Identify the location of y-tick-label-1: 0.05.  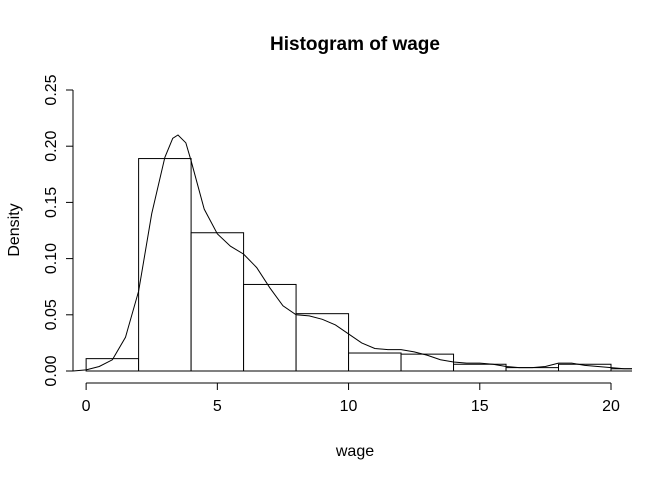
(51, 314).